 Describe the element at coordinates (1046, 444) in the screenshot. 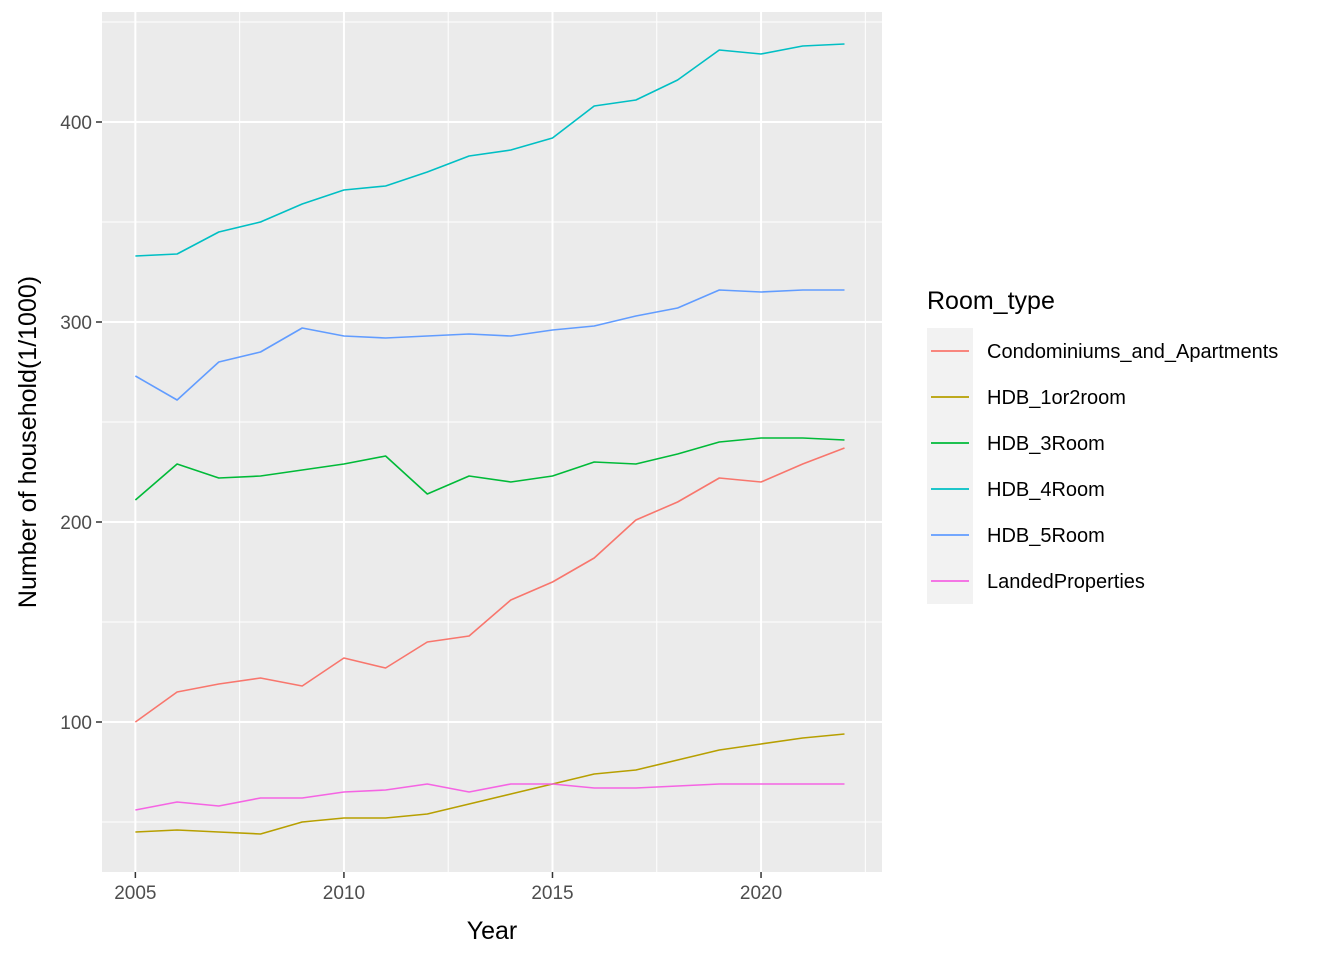

I see `legend-label: HDB_3Room` at that location.